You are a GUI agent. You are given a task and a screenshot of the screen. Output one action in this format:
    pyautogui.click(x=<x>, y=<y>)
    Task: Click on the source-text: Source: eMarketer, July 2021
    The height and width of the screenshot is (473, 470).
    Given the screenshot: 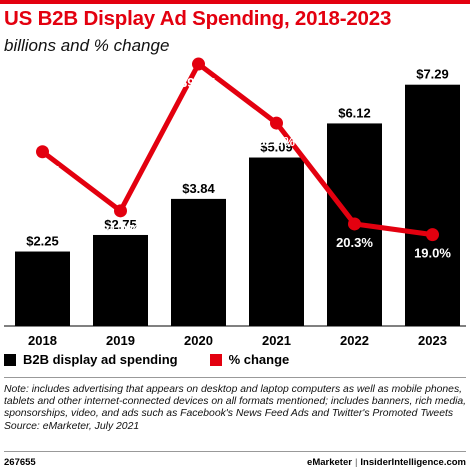 What is the action you would take?
    pyautogui.click(x=72, y=426)
    